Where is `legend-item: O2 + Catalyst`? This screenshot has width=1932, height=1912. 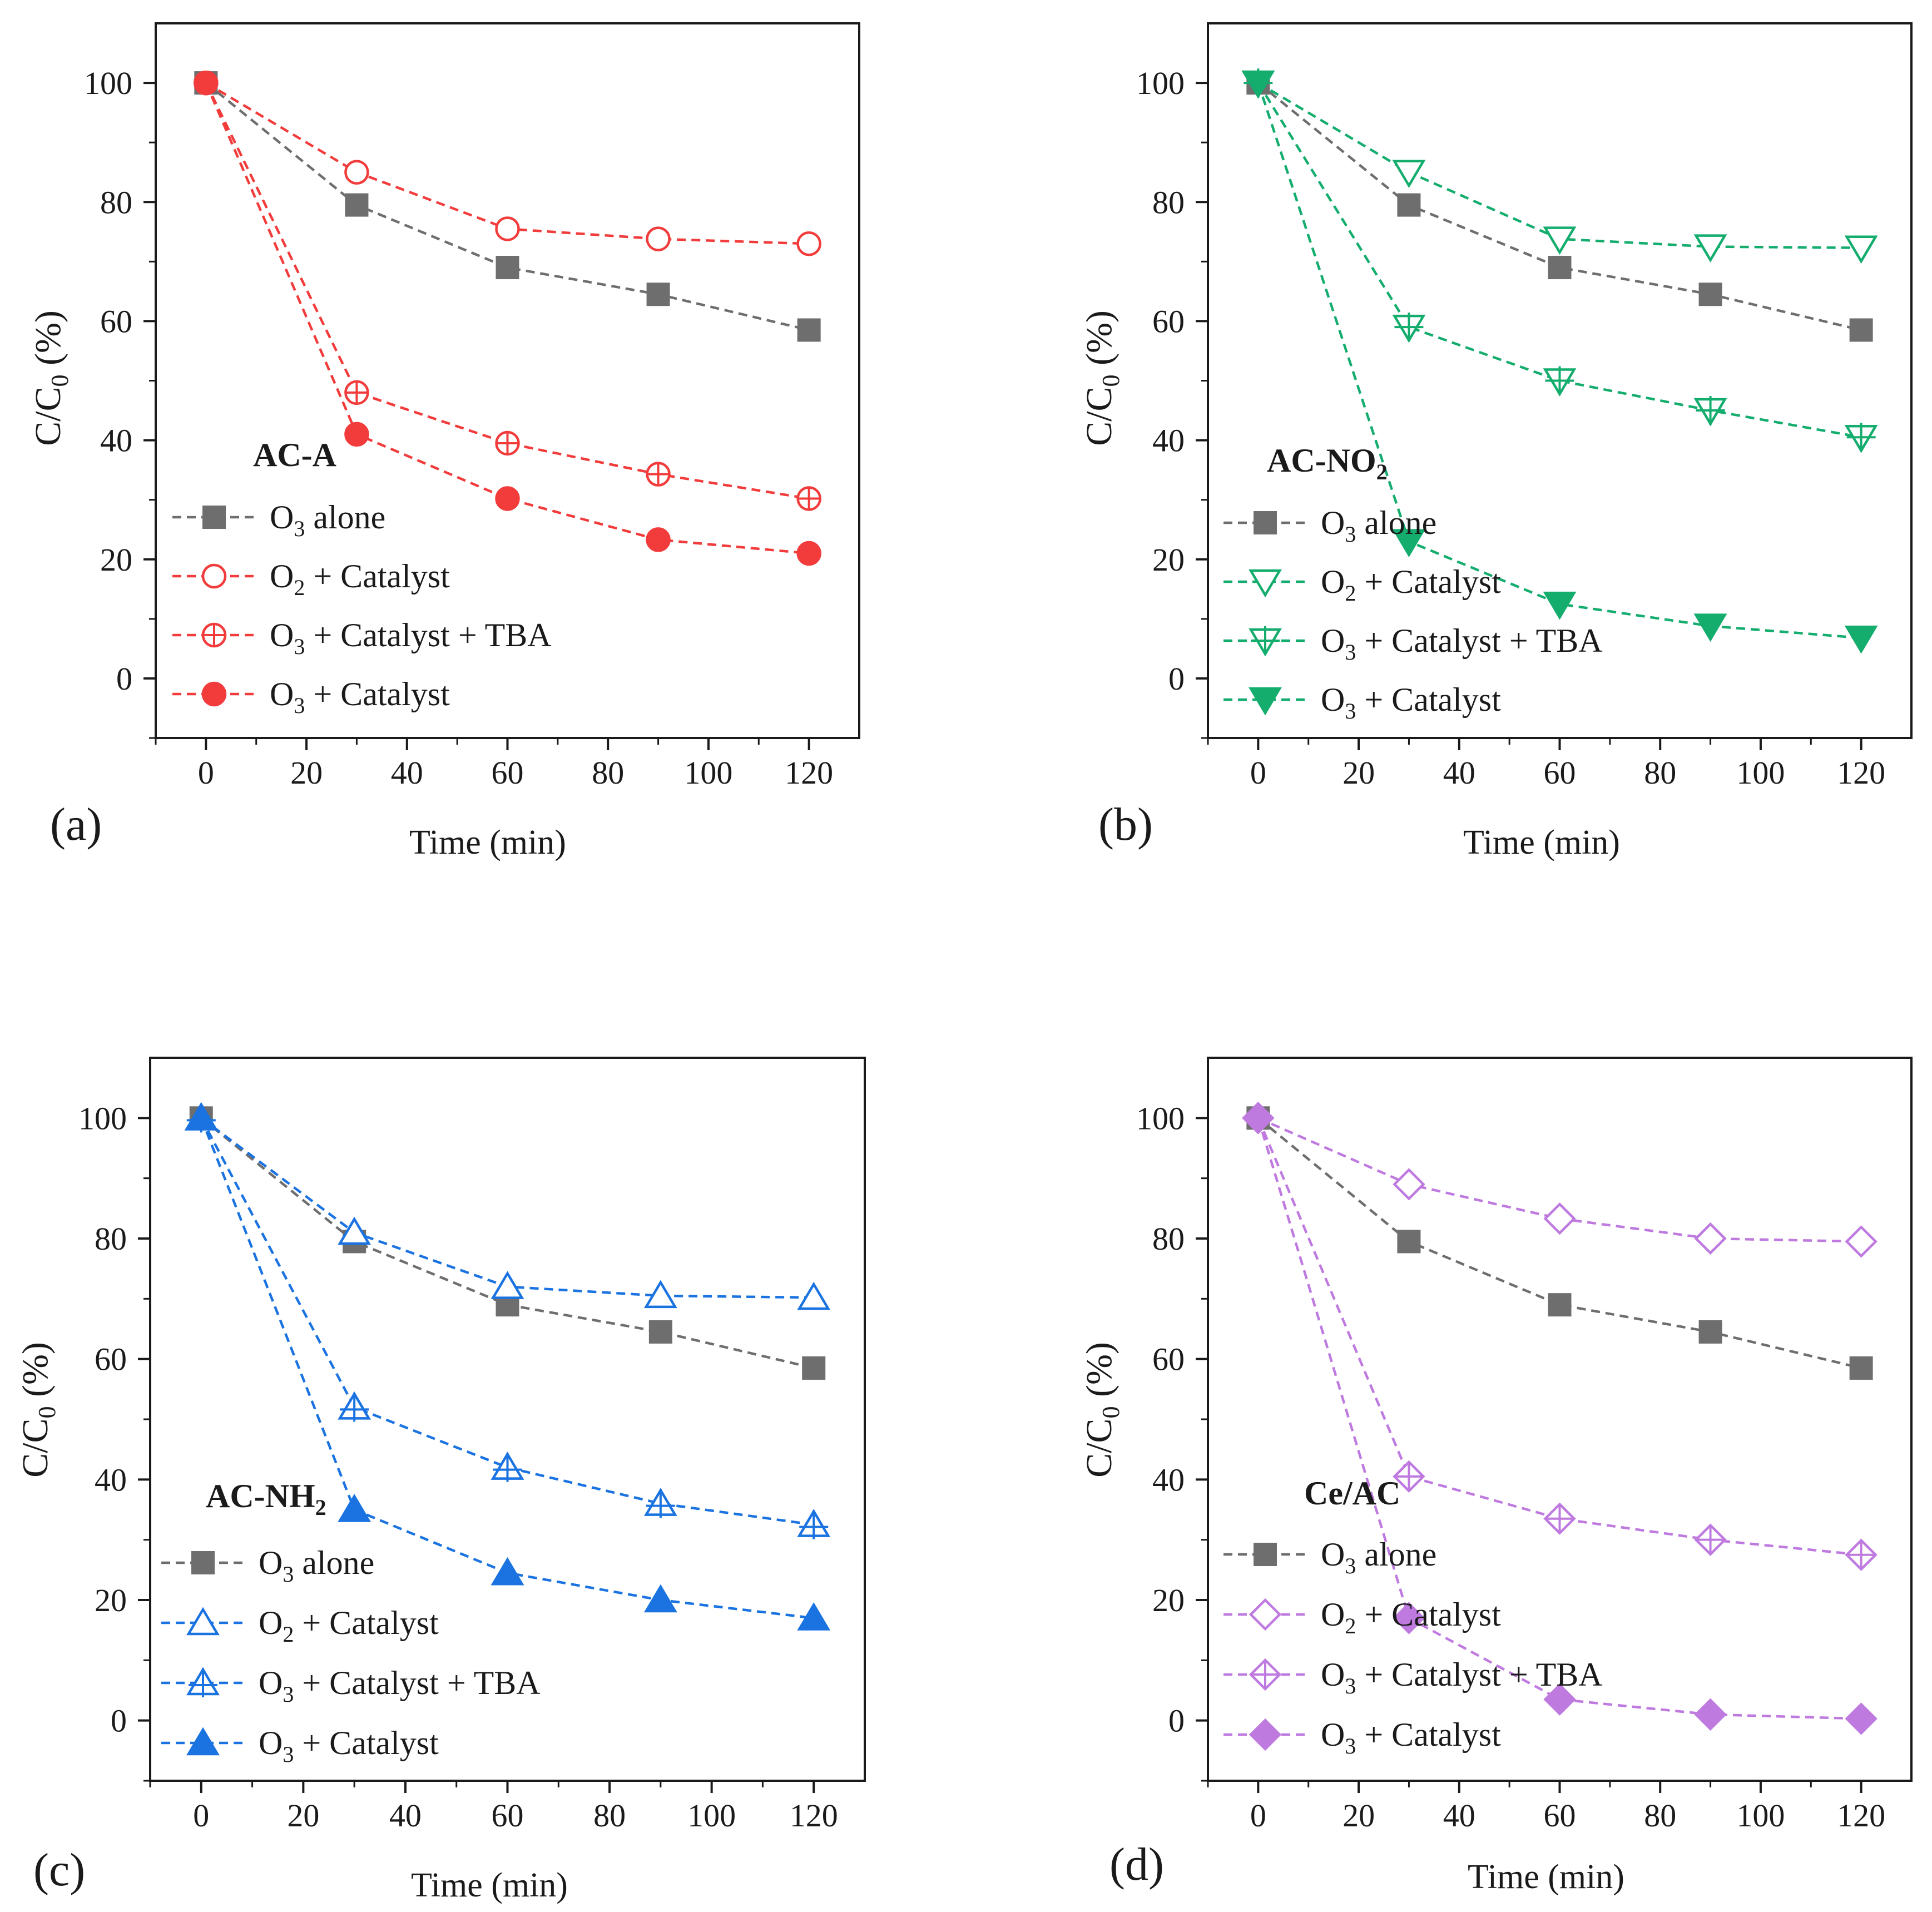 legend-item: O2 + Catalyst is located at coordinates (1362, 584).